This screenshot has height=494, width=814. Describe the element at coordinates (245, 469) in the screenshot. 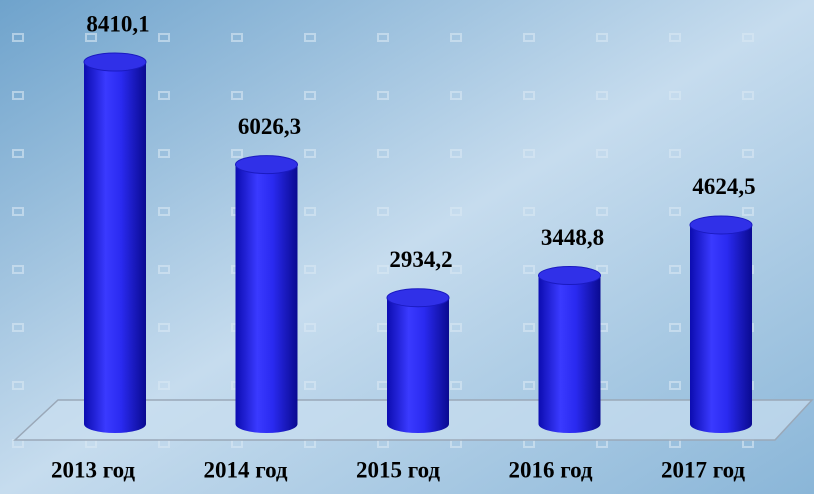

I see `x-tick-label: 2014 год` at that location.